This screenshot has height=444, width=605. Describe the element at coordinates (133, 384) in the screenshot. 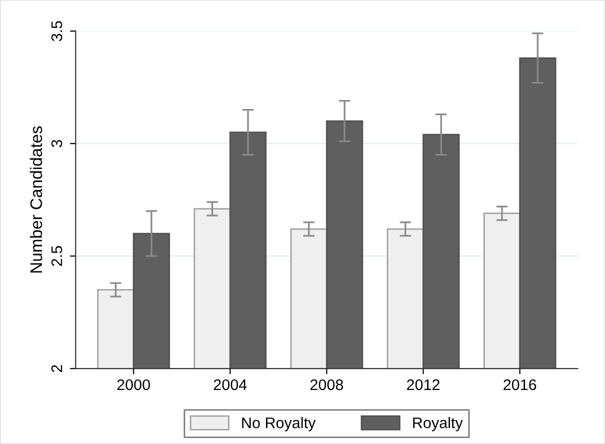

I see `x-tick-label: 2000` at that location.